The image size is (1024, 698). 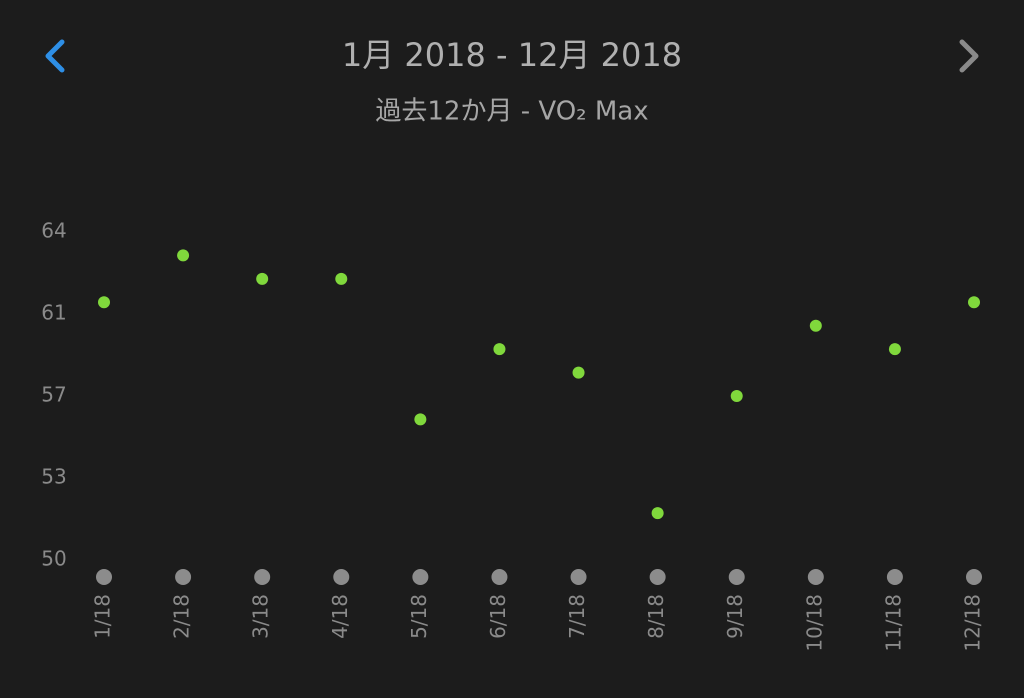 I want to click on y-tick-label: 61, so click(x=53, y=313).